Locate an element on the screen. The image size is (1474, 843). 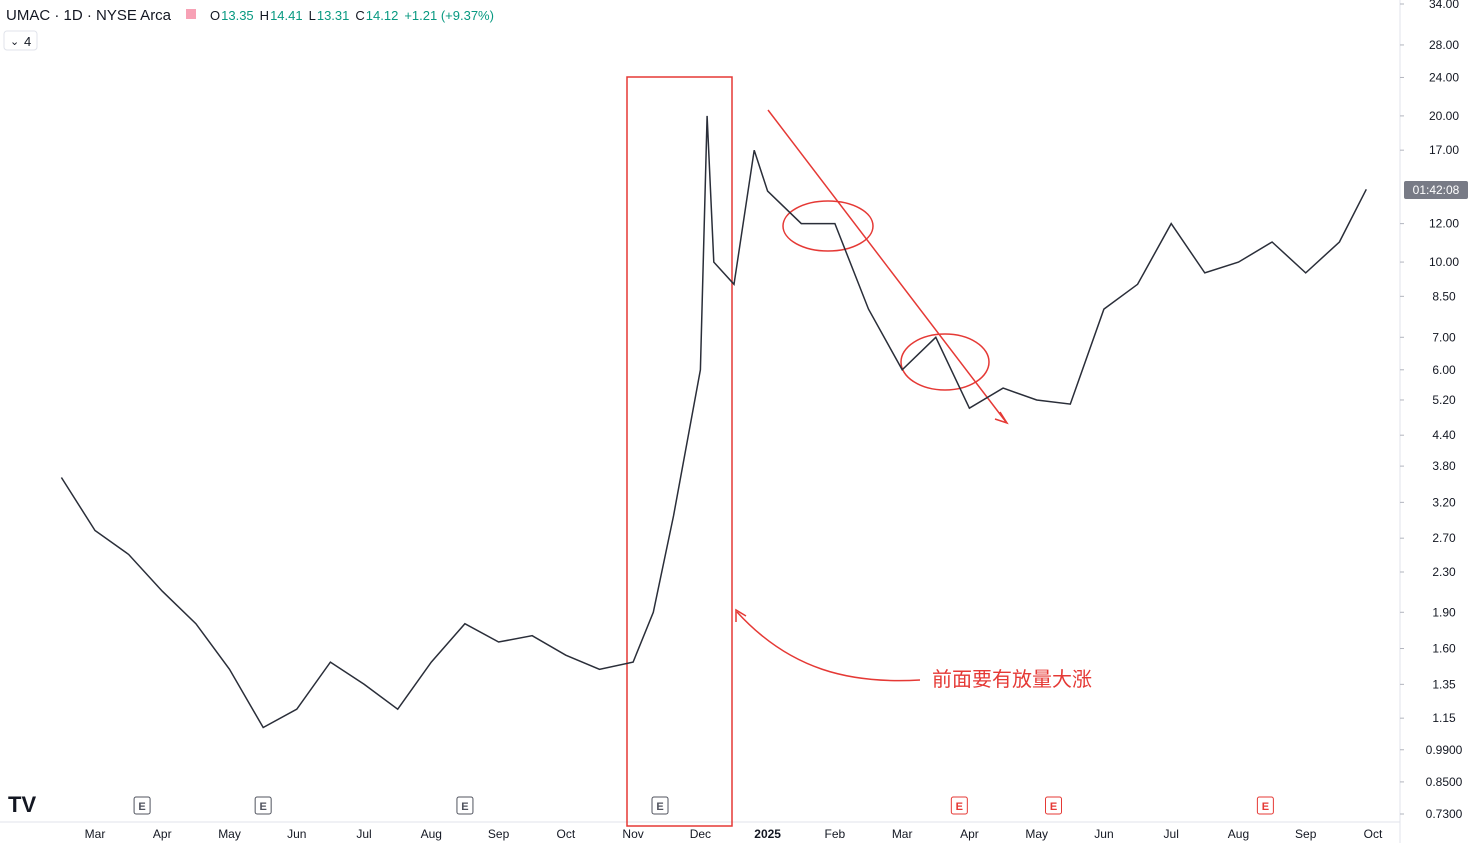
y-tick-label: 1.90 is located at coordinates (1444, 612).